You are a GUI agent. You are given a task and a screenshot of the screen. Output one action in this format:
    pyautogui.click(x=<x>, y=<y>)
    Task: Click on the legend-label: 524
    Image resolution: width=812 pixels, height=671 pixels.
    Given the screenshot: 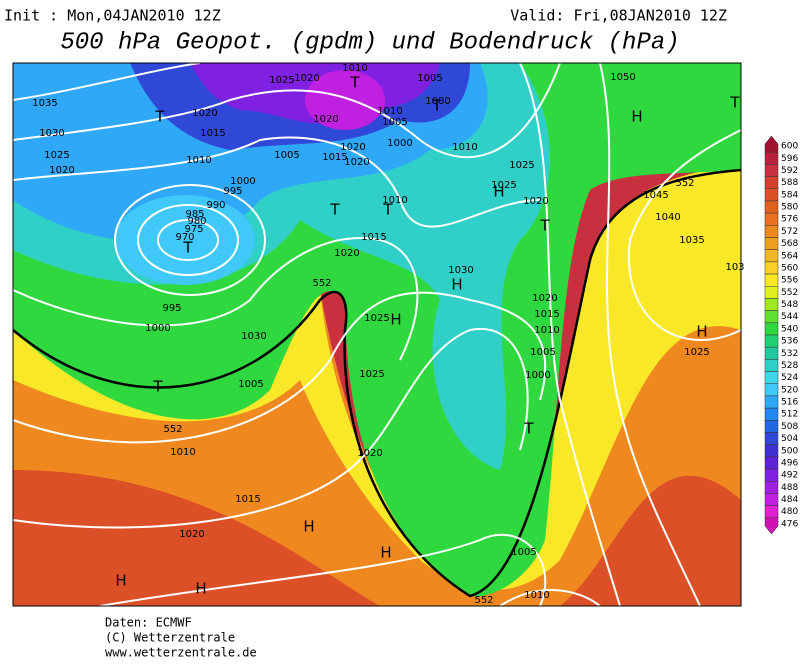 What is the action you would take?
    pyautogui.click(x=789, y=378)
    